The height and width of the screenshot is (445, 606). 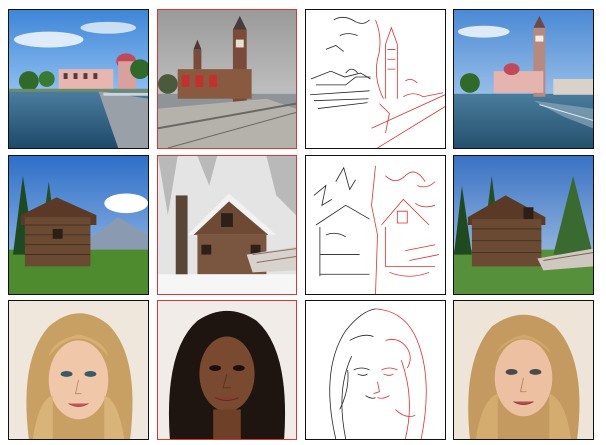 What do you see at coordinates (523, 370) in the screenshot?
I see `portrait-result-photo` at bounding box center [523, 370].